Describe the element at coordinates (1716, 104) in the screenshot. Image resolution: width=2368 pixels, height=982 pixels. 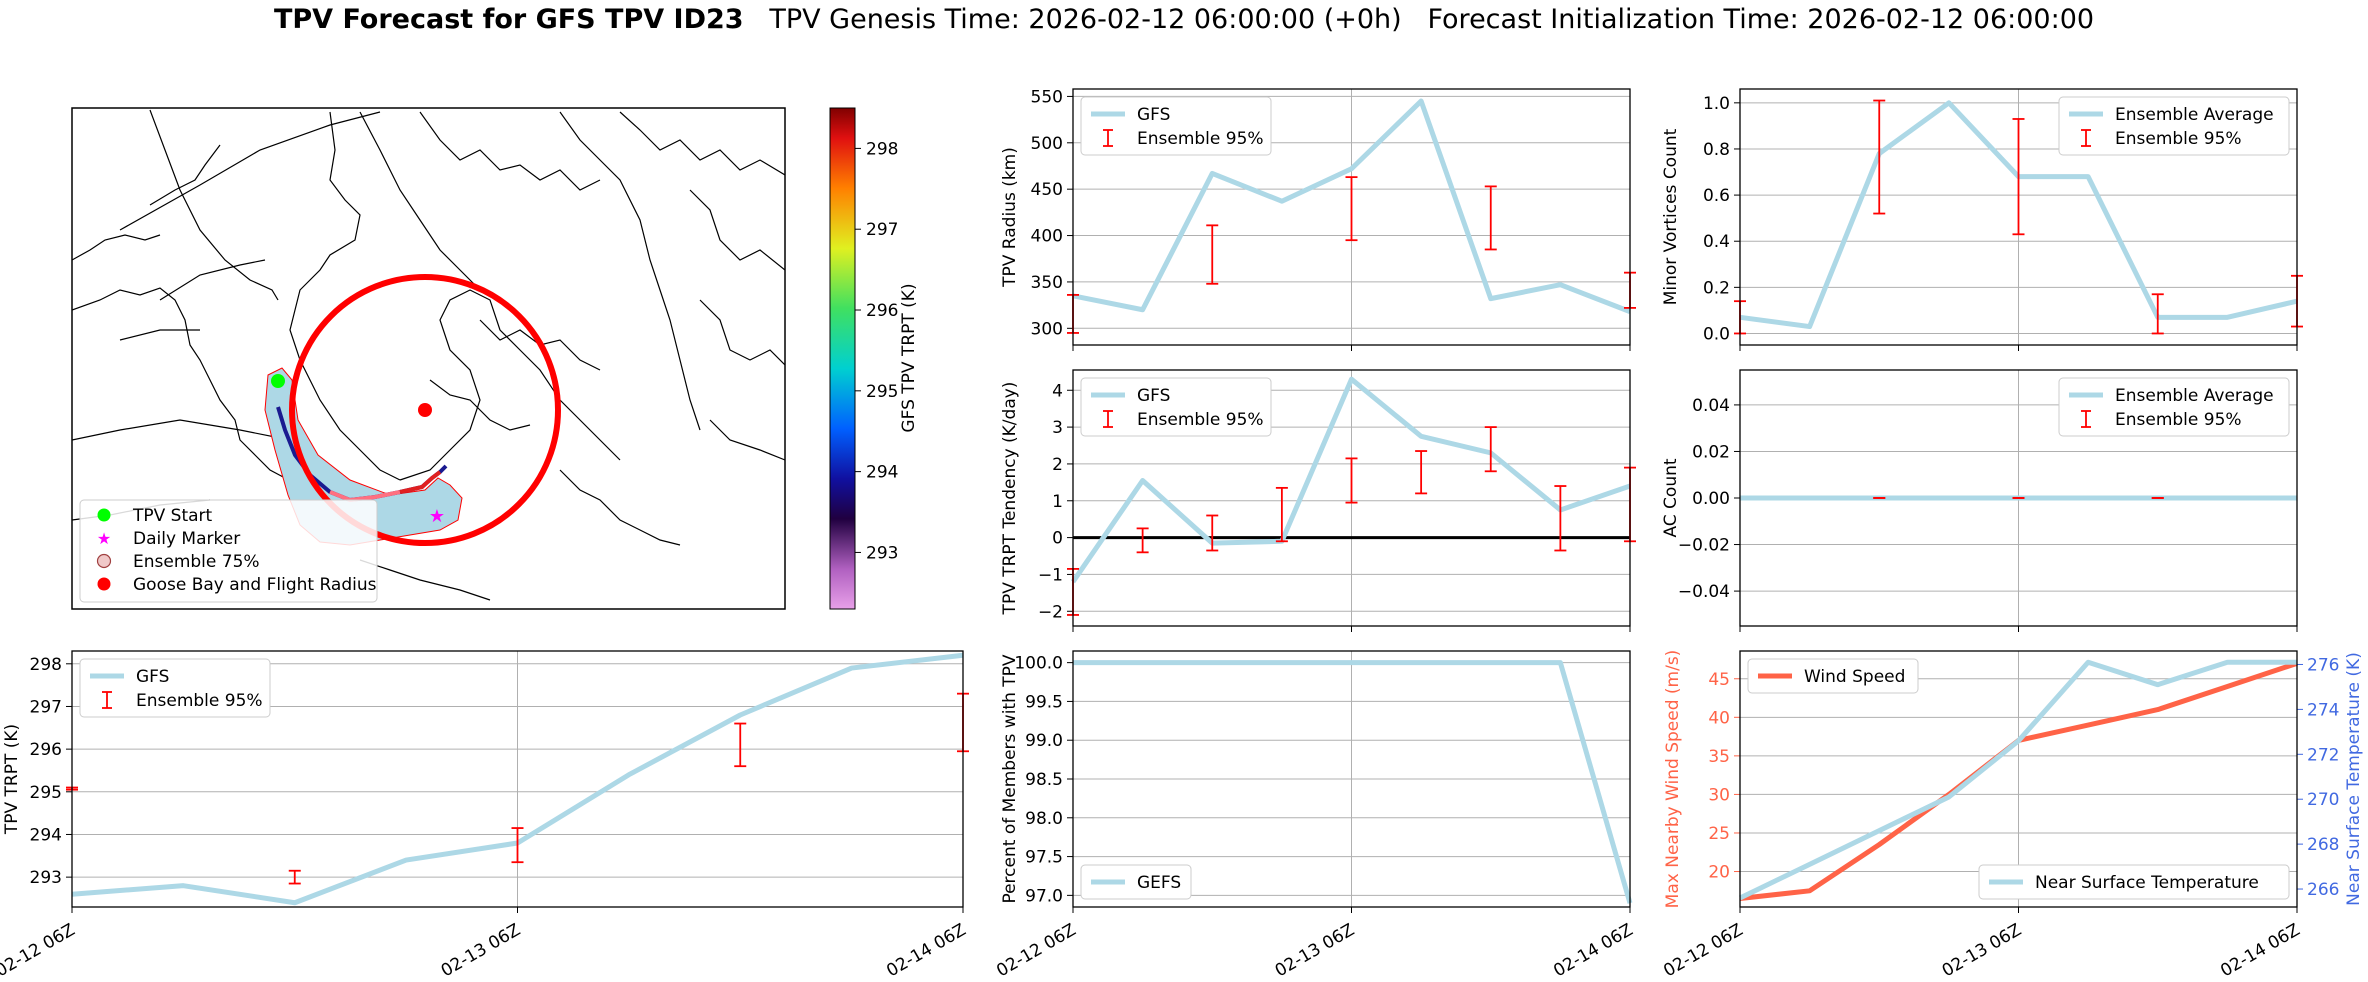
I see `y-tick-label: 1.0` at that location.